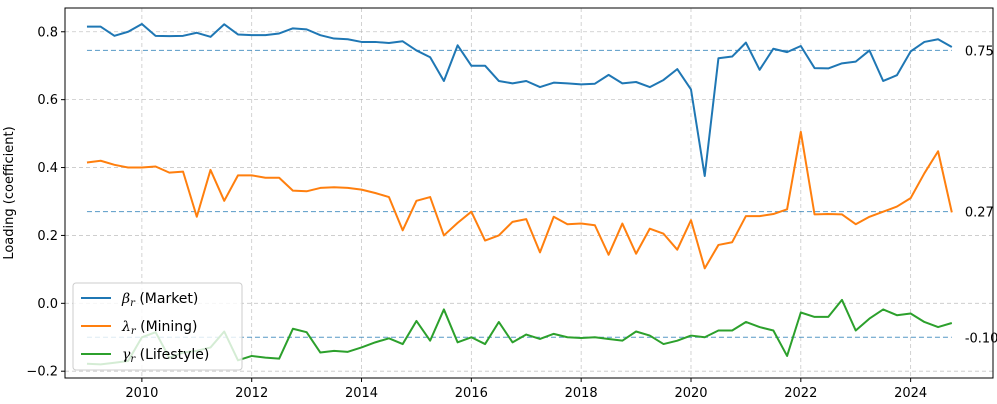  What do you see at coordinates (361, 393) in the screenshot?
I see `x-tick-label: 2014` at bounding box center [361, 393].